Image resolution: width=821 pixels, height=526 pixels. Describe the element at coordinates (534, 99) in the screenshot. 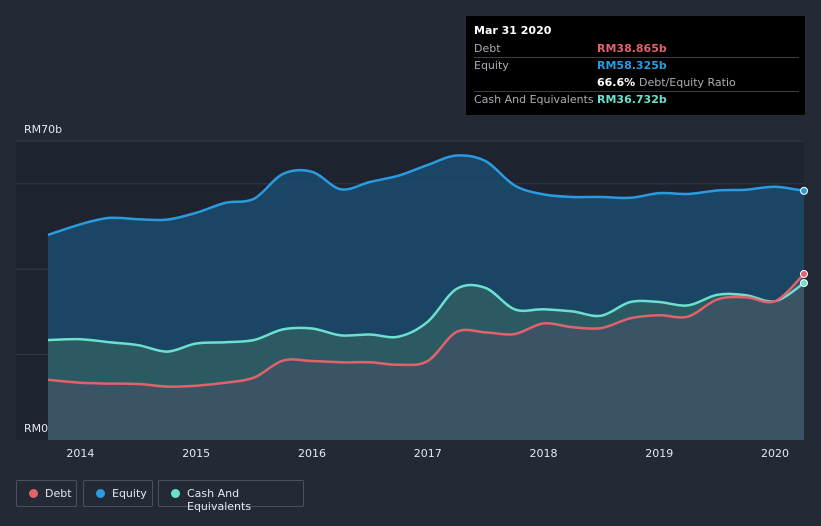

I see `tooltip-cash-label: Cash And Equivalents` at that location.